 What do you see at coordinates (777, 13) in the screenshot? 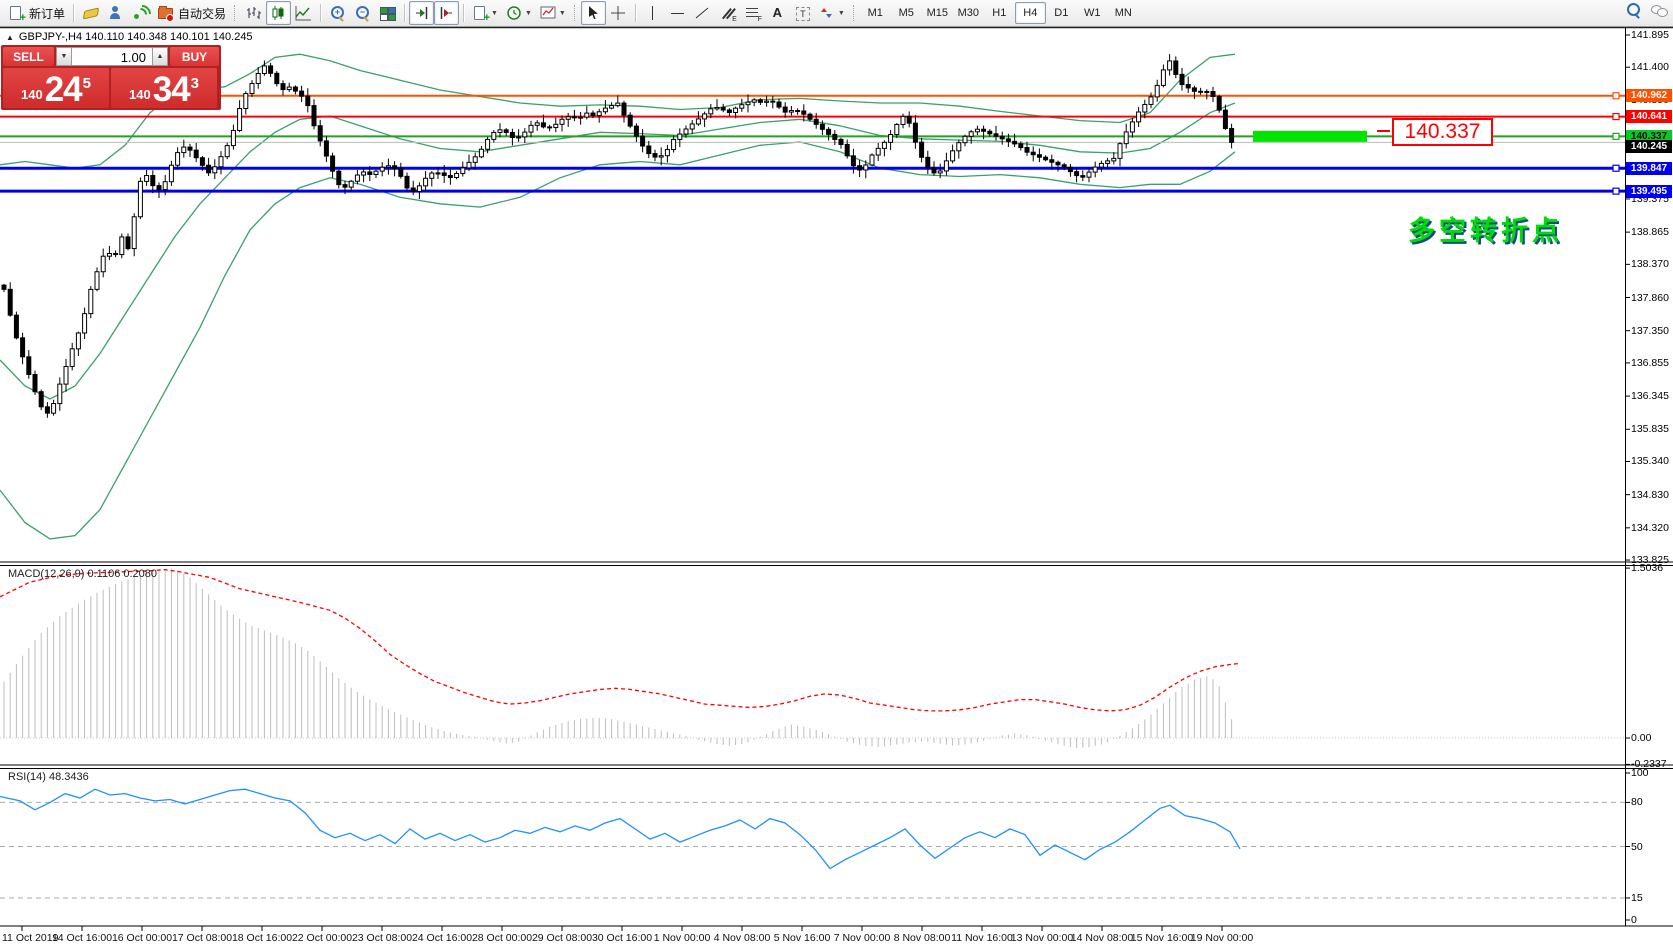
I see `text-tool: A` at bounding box center [777, 13].